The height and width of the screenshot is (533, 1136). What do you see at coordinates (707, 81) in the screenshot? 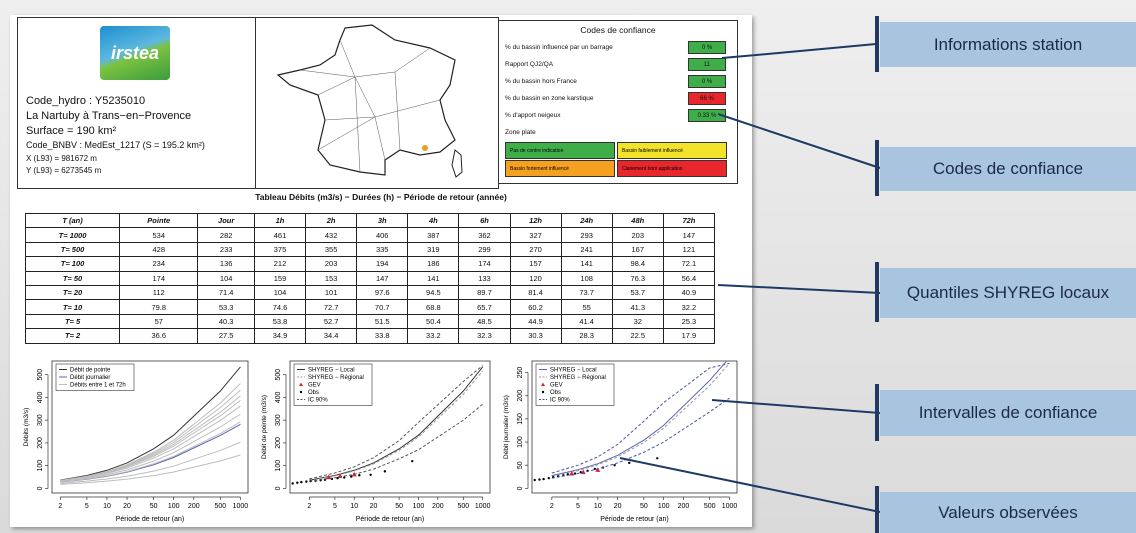
I see `confidence-value: 0 %` at bounding box center [707, 81].